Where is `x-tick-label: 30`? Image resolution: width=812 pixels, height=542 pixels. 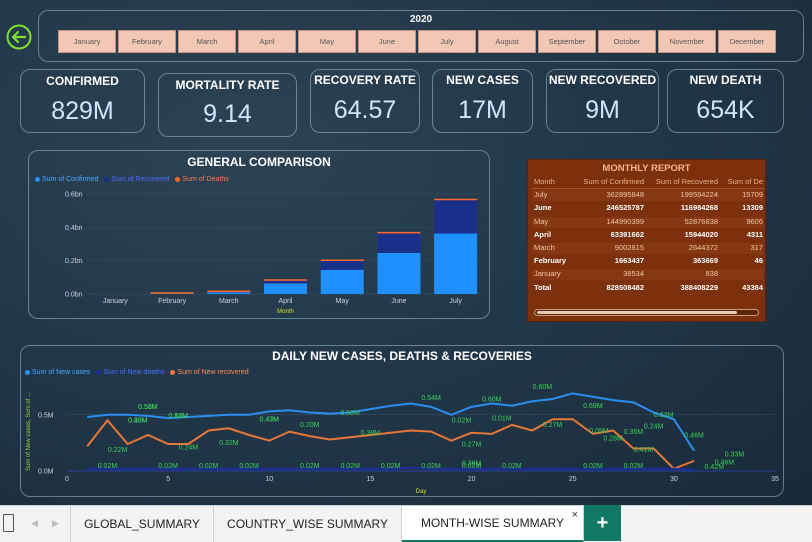
x-tick-label: 30 is located at coordinates (674, 479).